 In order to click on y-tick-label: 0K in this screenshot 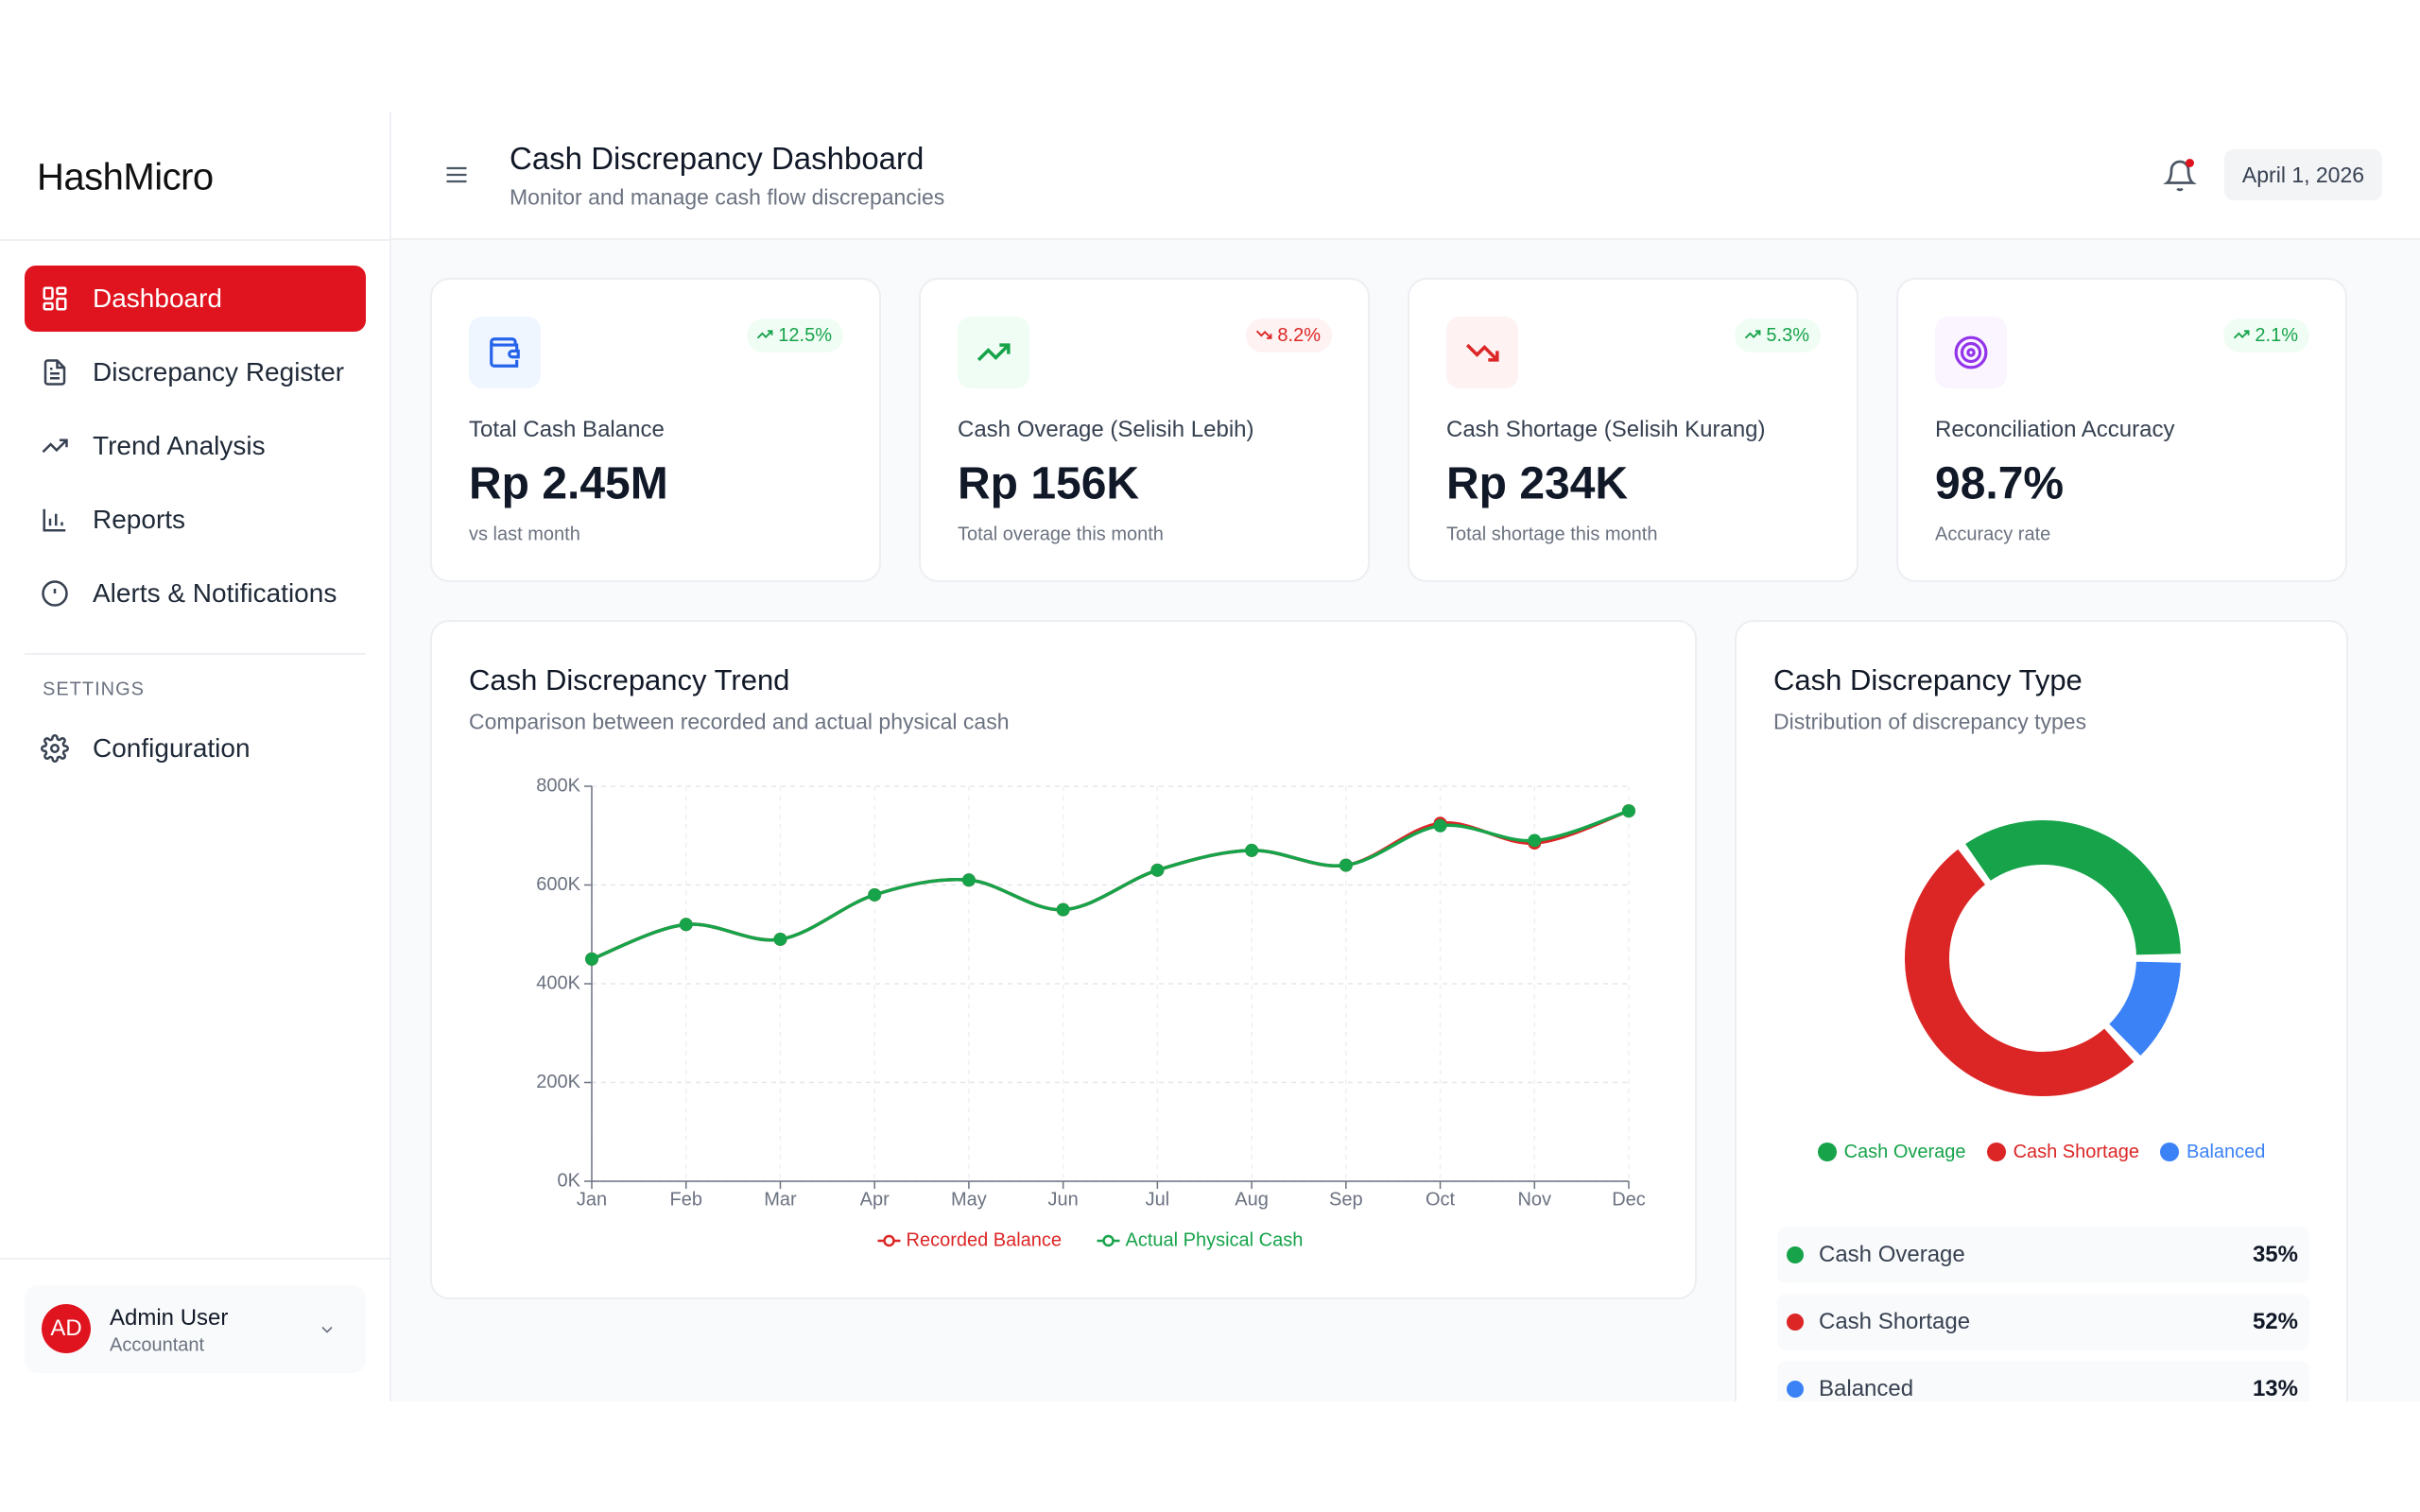, I will do `click(569, 1180)`.